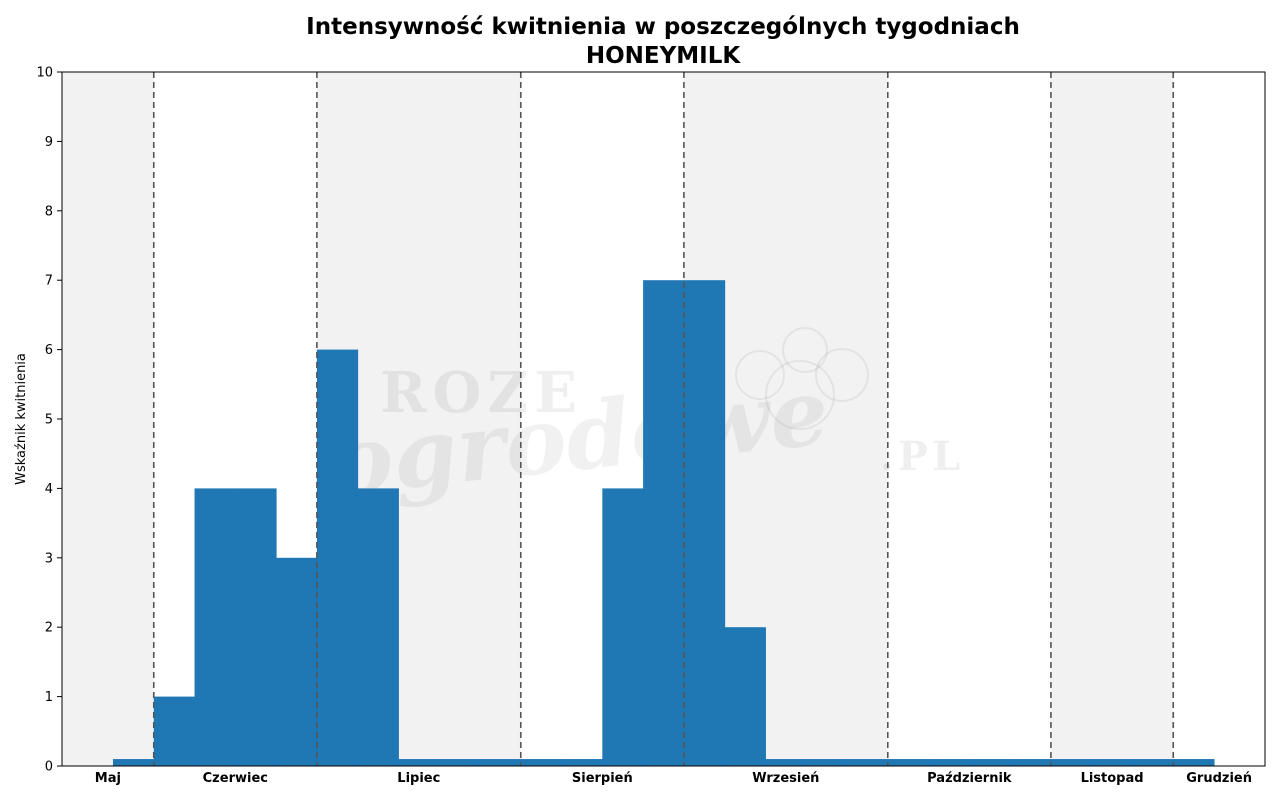  Describe the element at coordinates (108, 778) in the screenshot. I see `month-label: Maj` at that location.